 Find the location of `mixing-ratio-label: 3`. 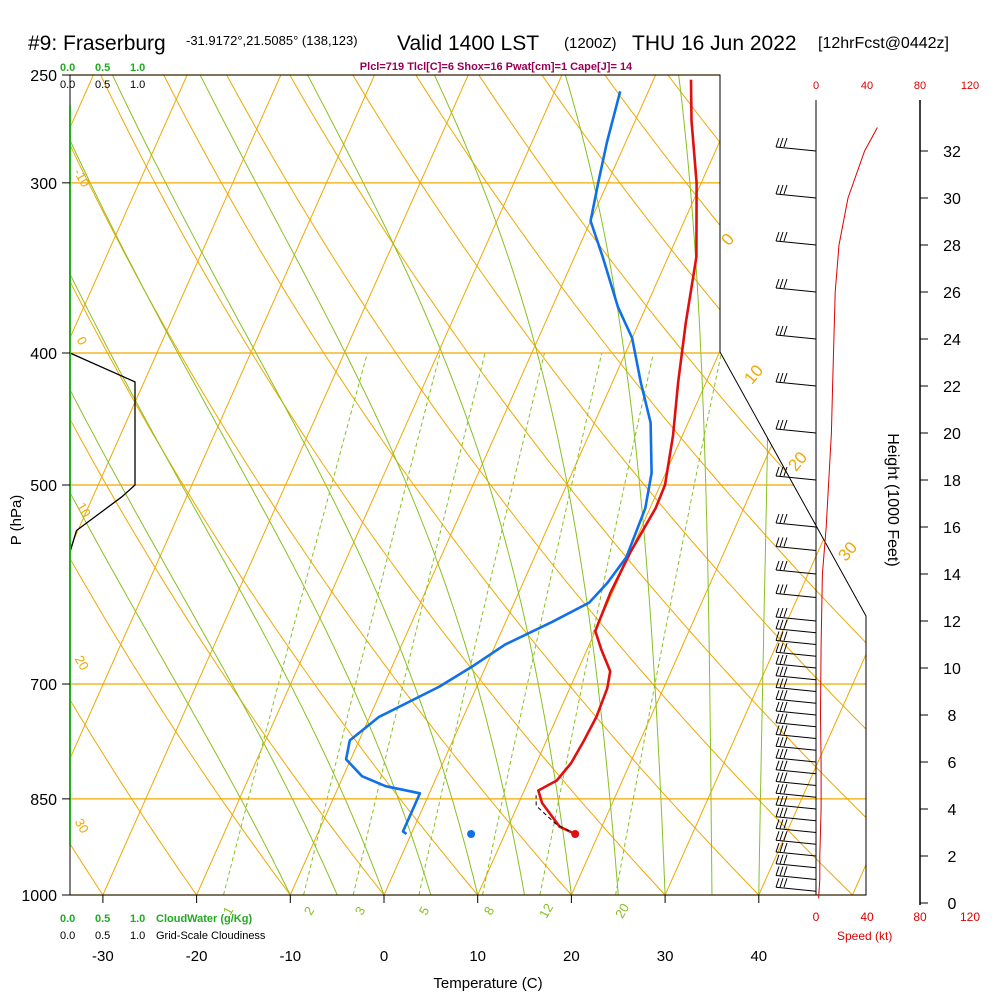

mixing-ratio-label: 3 is located at coordinates (360, 911).